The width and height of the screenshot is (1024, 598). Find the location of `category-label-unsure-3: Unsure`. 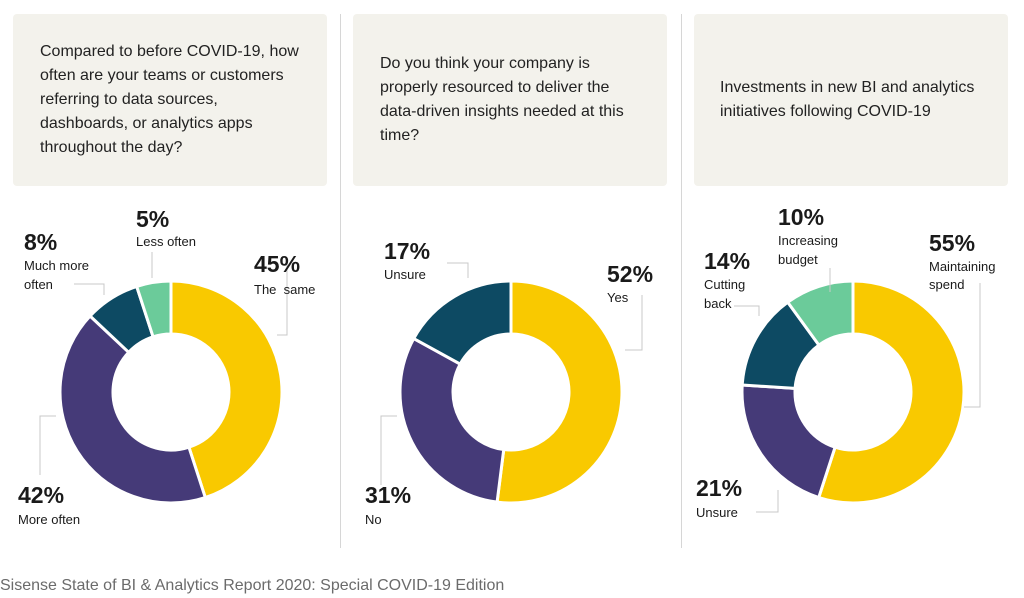

category-label-unsure-3: Unsure is located at coordinates (717, 512).